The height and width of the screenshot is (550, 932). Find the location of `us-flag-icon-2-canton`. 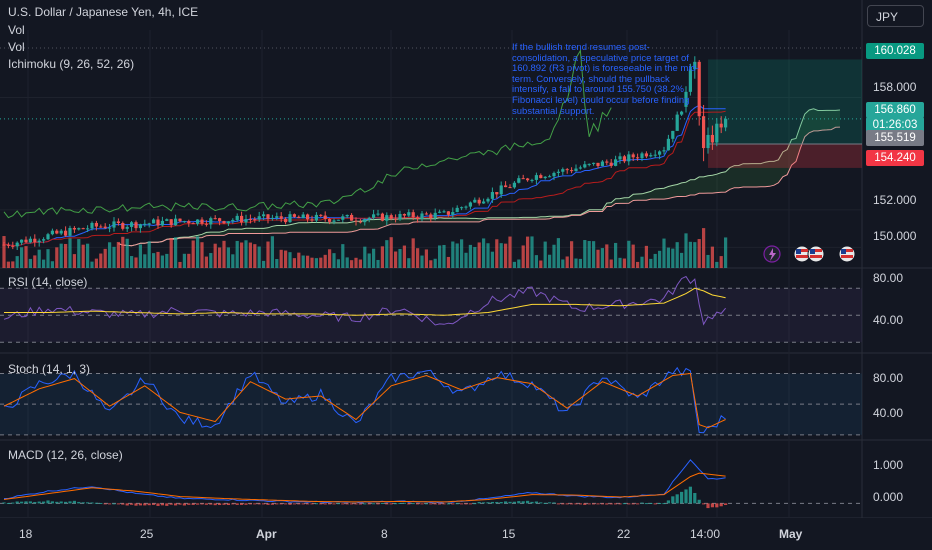

us-flag-icon-2-canton is located at coordinates (843, 251).